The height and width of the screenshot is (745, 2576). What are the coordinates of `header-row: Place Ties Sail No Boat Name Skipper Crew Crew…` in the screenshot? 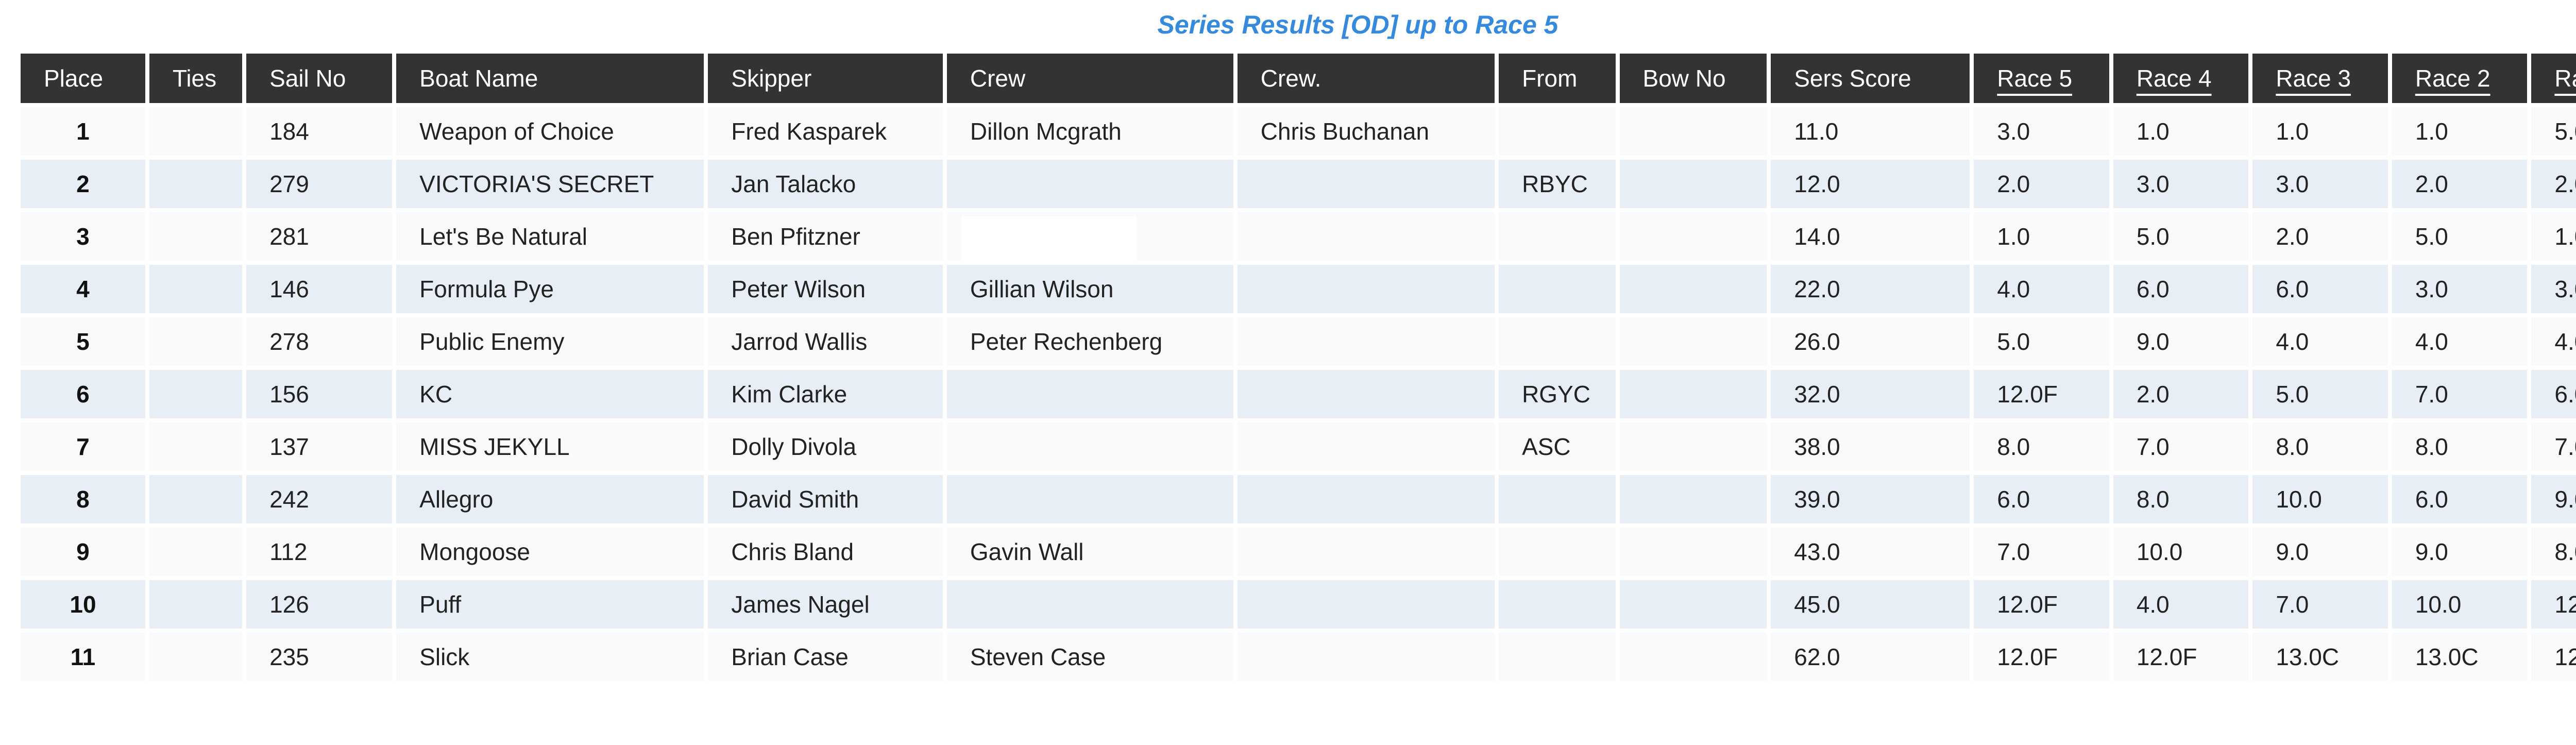 It's located at (1299, 78).